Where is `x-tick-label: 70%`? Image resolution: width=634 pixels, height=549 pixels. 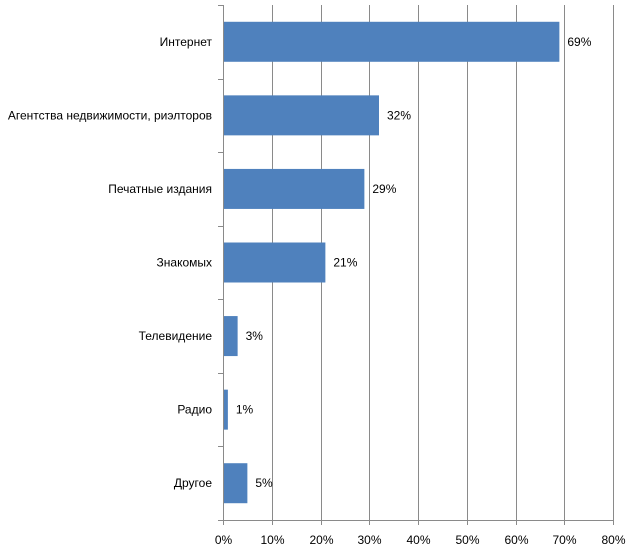 x-tick-label: 70% is located at coordinates (564, 540).